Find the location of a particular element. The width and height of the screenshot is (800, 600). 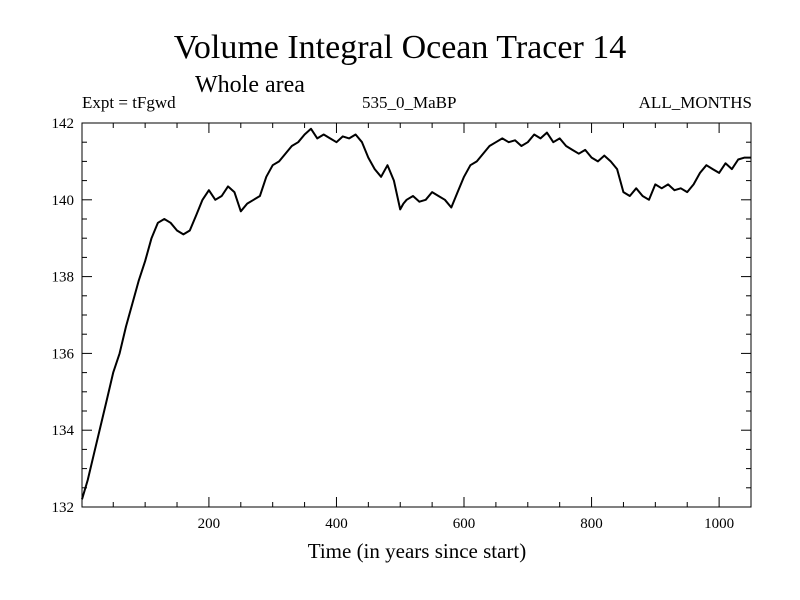

y-tick-label: 138 is located at coordinates (63, 278).